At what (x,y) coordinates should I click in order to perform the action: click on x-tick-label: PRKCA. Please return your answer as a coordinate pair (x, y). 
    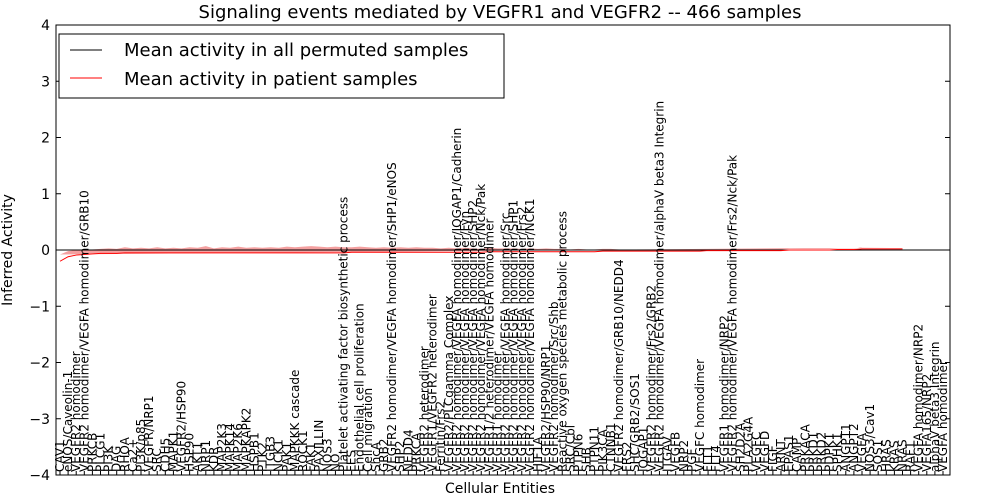
    Looking at the image, I should click on (416, 452).